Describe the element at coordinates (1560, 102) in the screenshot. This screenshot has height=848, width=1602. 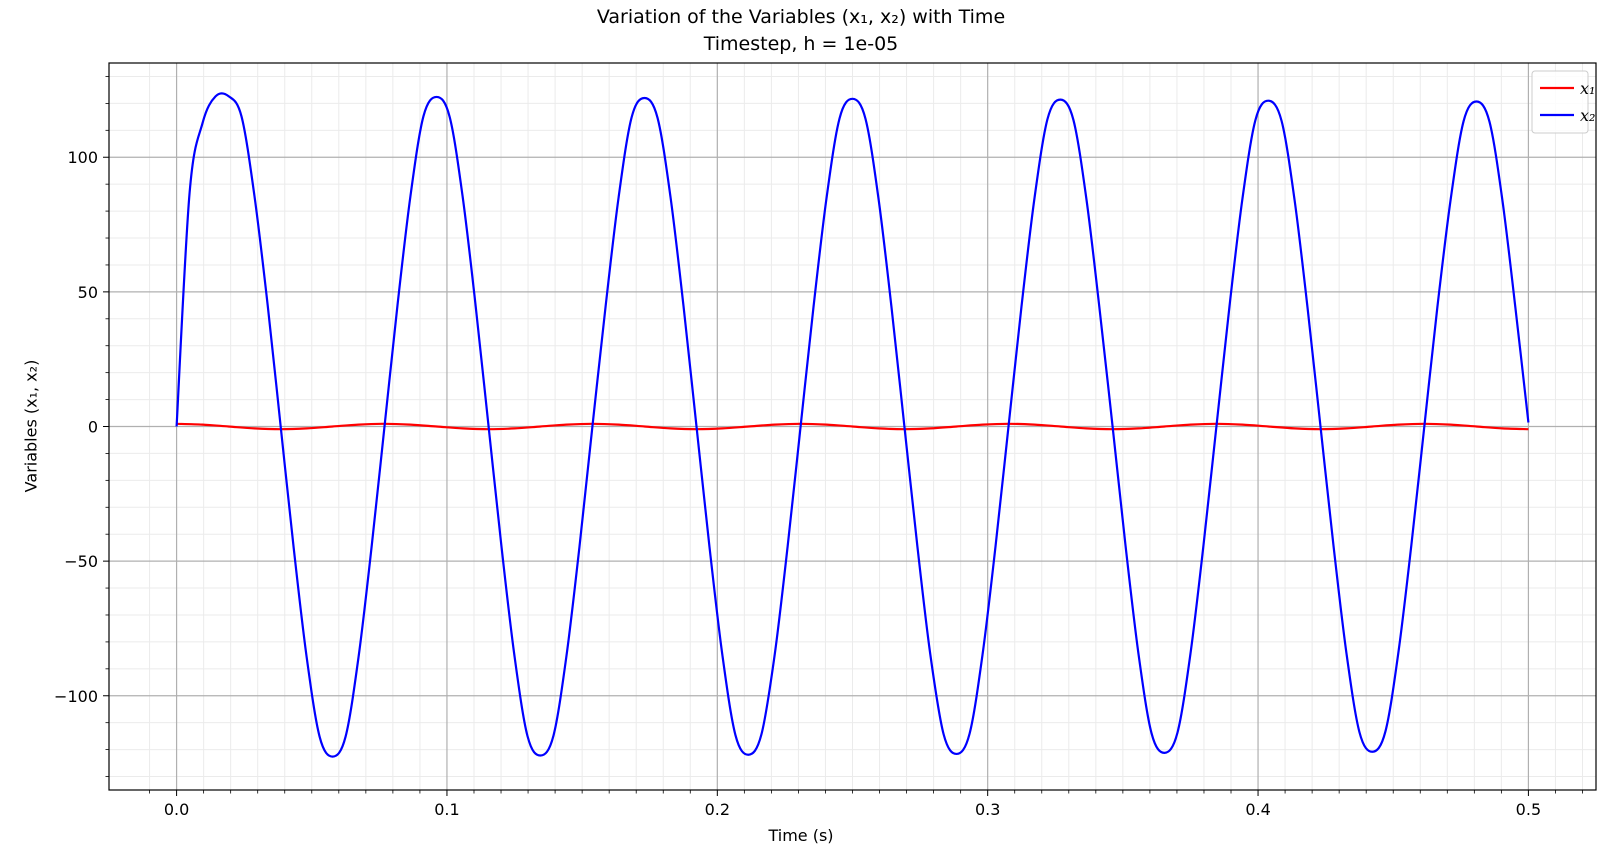
I see `legend-box` at that location.